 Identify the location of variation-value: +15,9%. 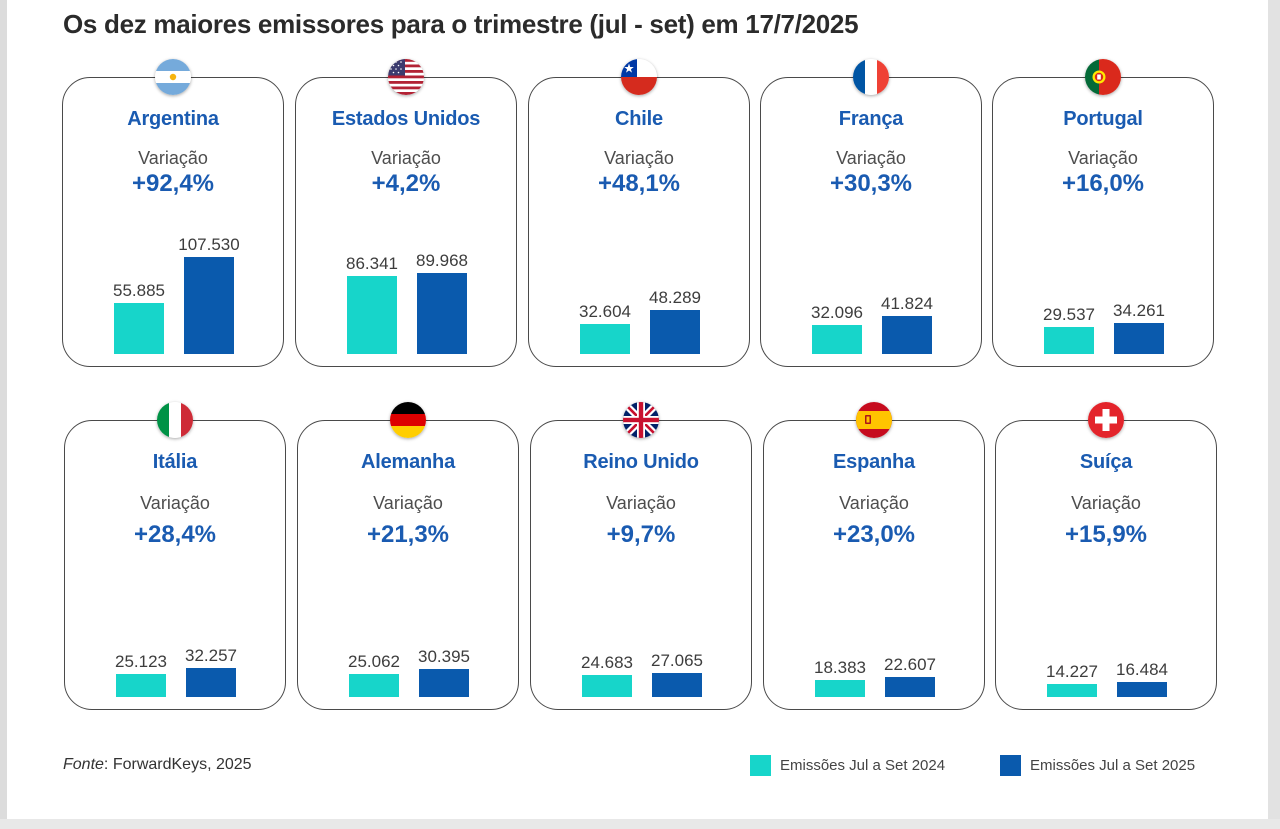
(1106, 534).